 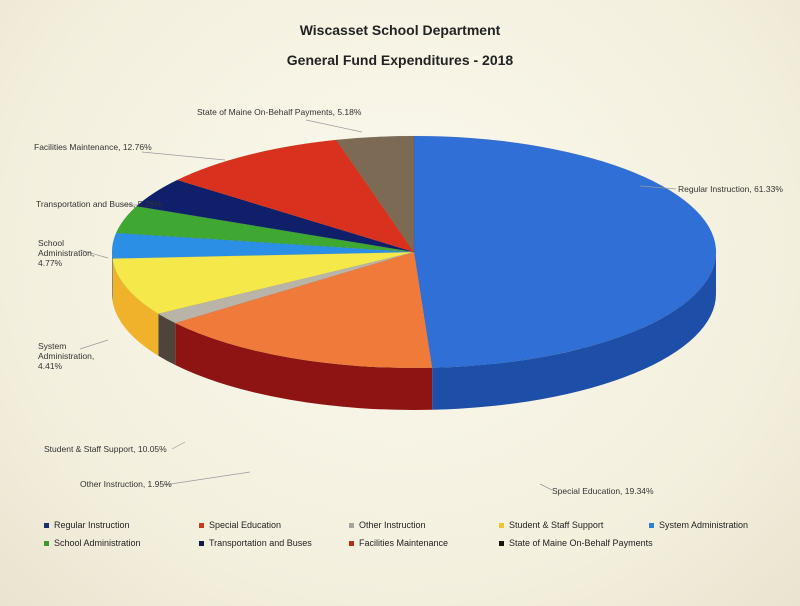 I want to click on slice-label-5: School Administration, 4.77%, so click(x=66, y=253).